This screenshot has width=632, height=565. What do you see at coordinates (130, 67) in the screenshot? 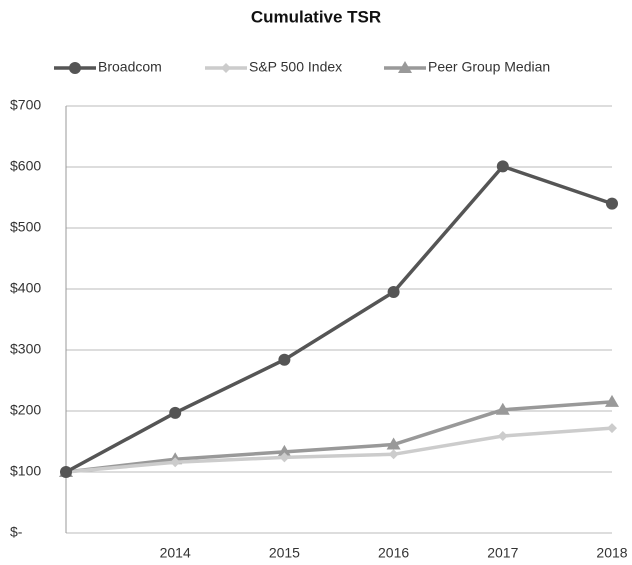
I see `legend-label: Broadcom` at bounding box center [130, 67].